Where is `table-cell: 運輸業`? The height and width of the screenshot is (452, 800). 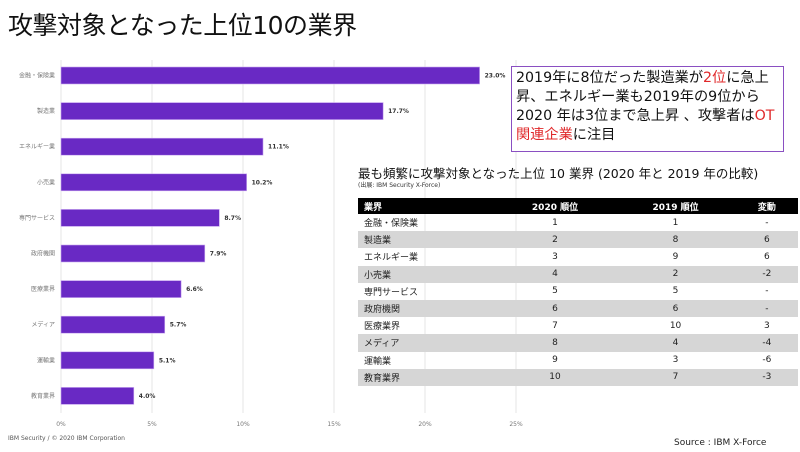 table-cell: 運輸業 is located at coordinates (378, 361).